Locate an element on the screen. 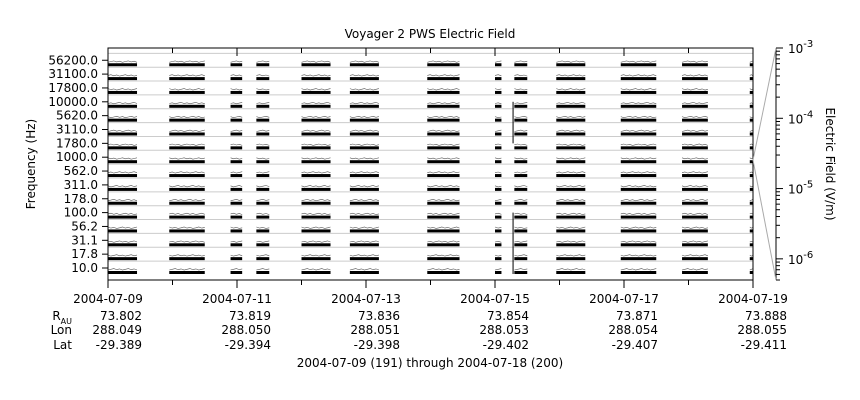  y-tick-label: 56200.0 is located at coordinates (73, 60).